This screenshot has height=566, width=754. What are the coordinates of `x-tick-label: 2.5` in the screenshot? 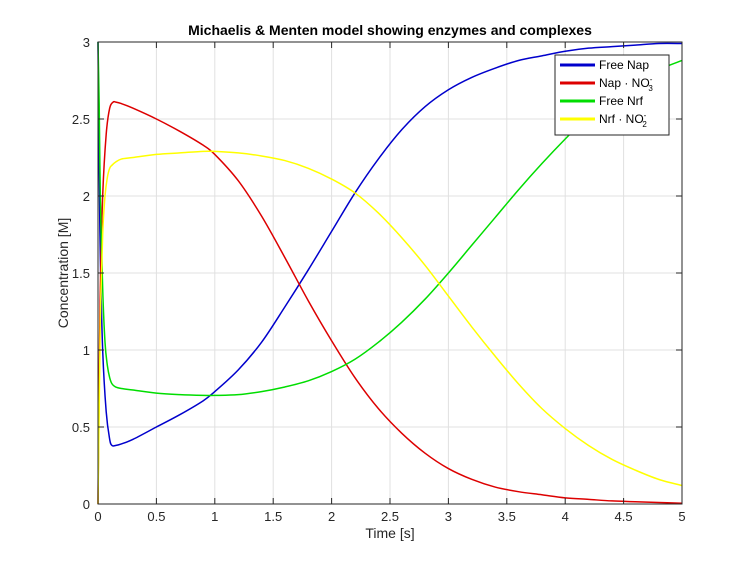 It's located at (390, 516).